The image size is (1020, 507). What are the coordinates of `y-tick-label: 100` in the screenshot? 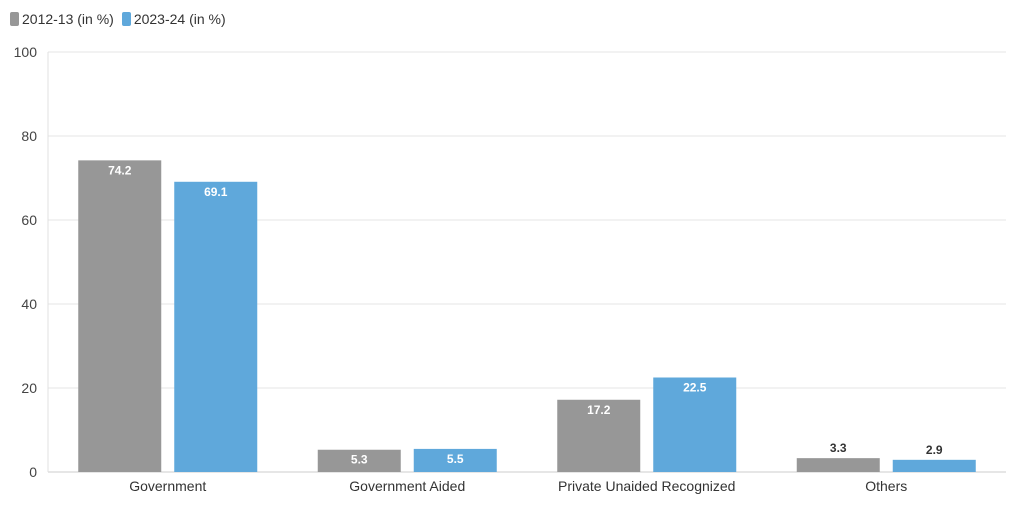 It's located at (26, 52).